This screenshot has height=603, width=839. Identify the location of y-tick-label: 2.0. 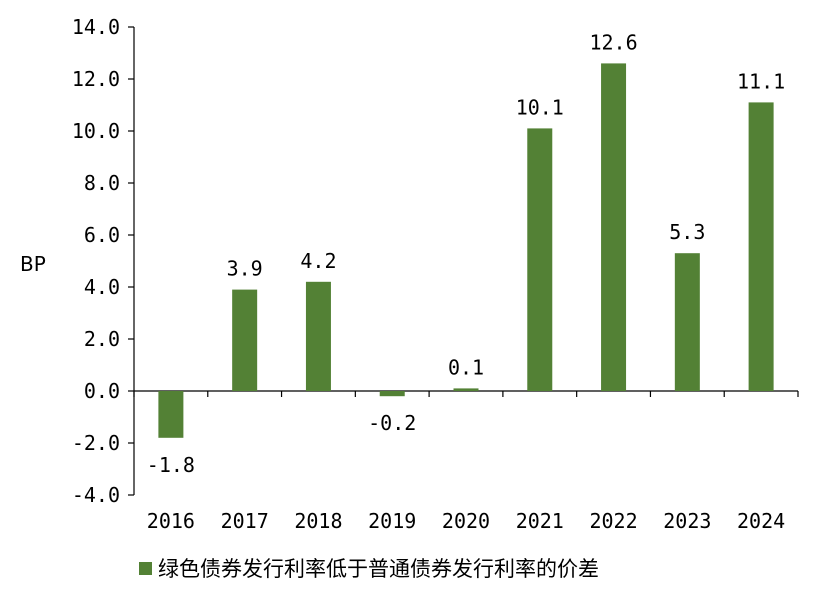
(102, 339).